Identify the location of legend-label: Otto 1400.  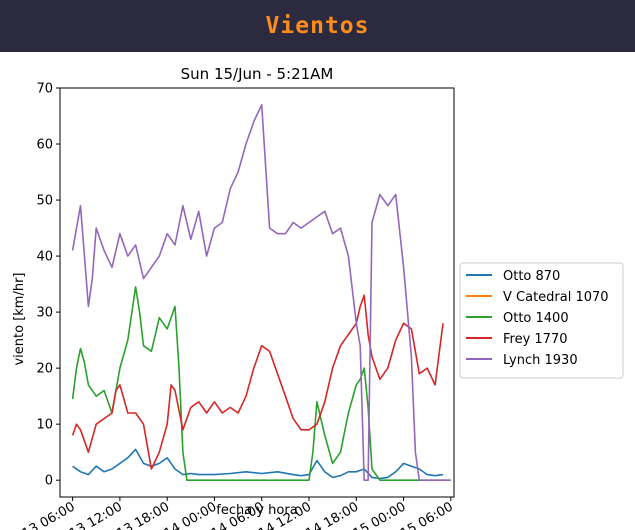
(536, 318).